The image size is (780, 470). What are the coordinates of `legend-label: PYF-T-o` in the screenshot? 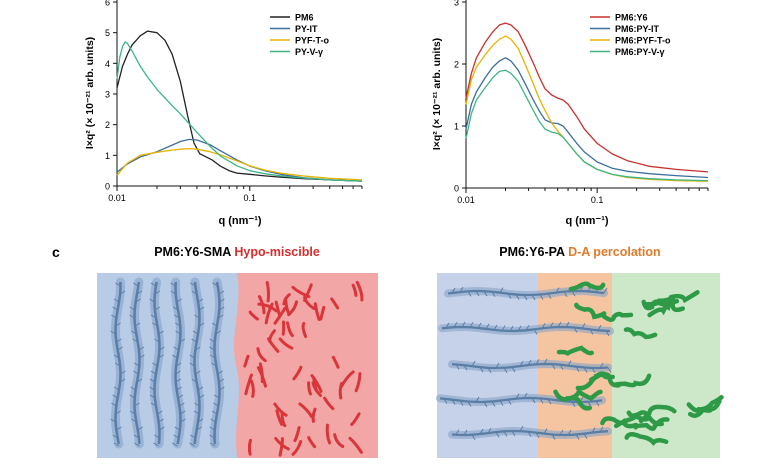 It's located at (312, 41).